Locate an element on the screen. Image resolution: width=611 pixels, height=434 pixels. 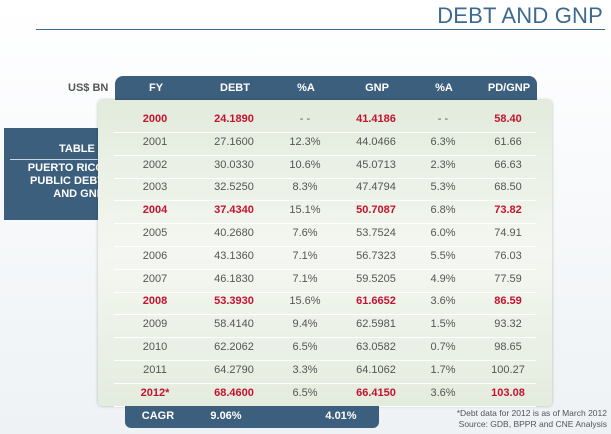
source-line: Source: GDB, BPPR and CNE Analysis is located at coordinates (532, 424).